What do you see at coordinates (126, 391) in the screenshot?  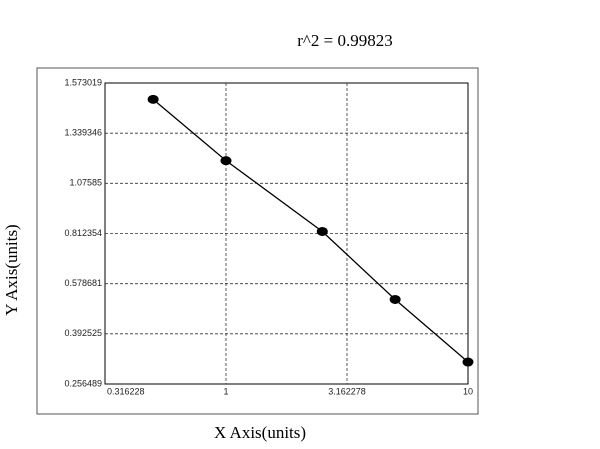 I see `x-tick-label: 0.316228` at bounding box center [126, 391].